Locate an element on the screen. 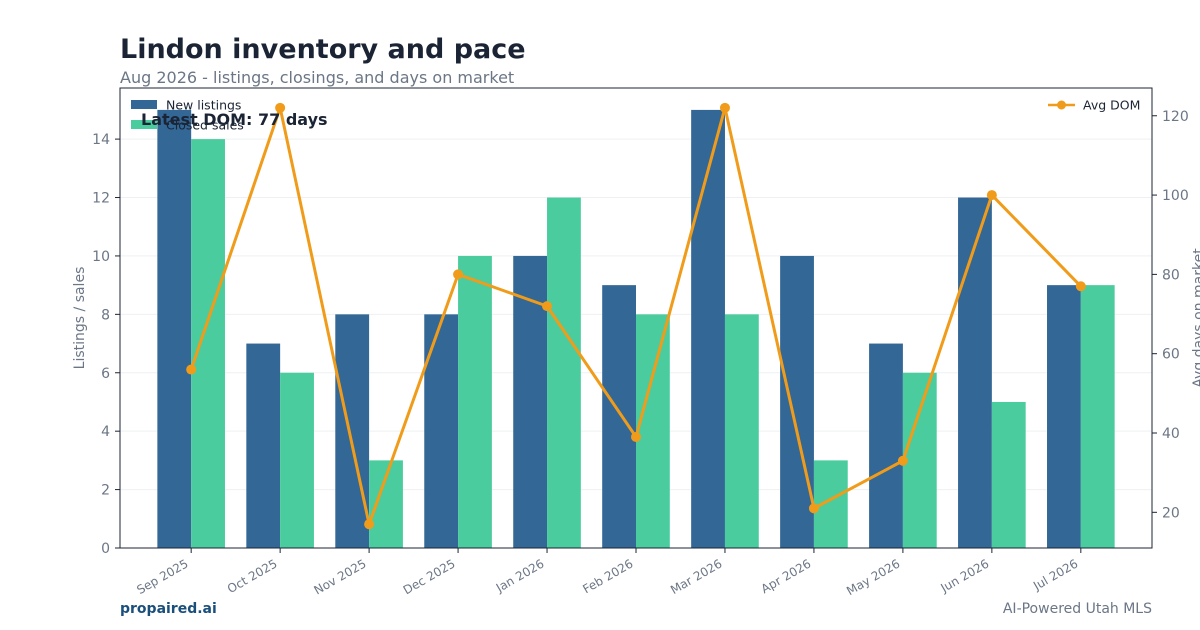 This screenshot has height=630, width=1200. x-tick-label: Jan 2026 is located at coordinates (520, 575).